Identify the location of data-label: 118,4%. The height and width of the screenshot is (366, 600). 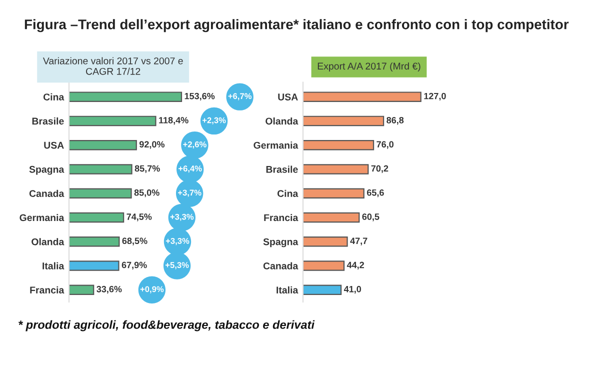
(173, 120).